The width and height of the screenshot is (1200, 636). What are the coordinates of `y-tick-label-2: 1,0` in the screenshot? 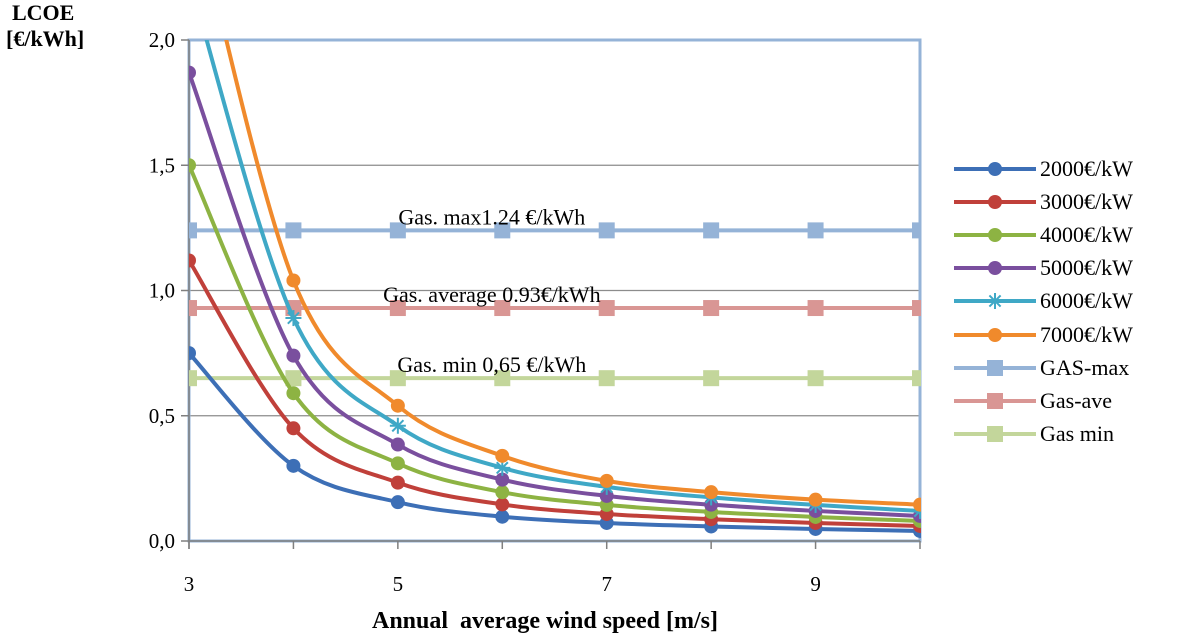 It's located at (162, 291).